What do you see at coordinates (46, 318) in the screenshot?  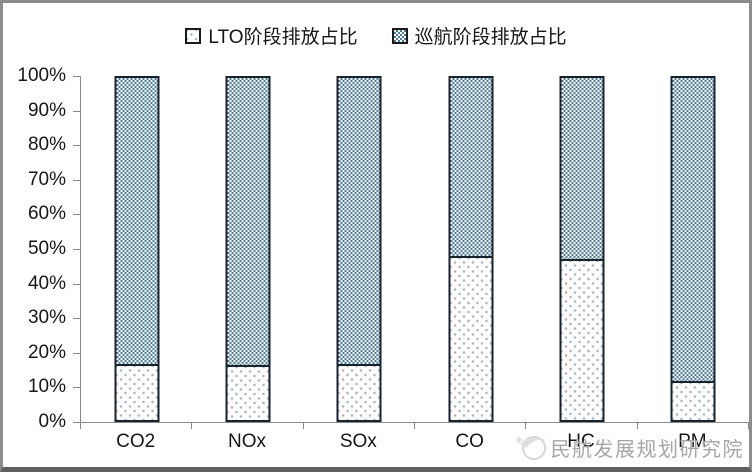 I see `y-tick-label: 30%` at bounding box center [46, 318].